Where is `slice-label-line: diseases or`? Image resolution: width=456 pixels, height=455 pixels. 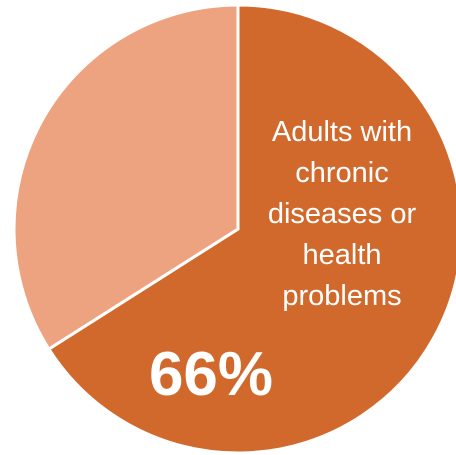
slice-label-line: diseases or is located at coordinates (342, 214).